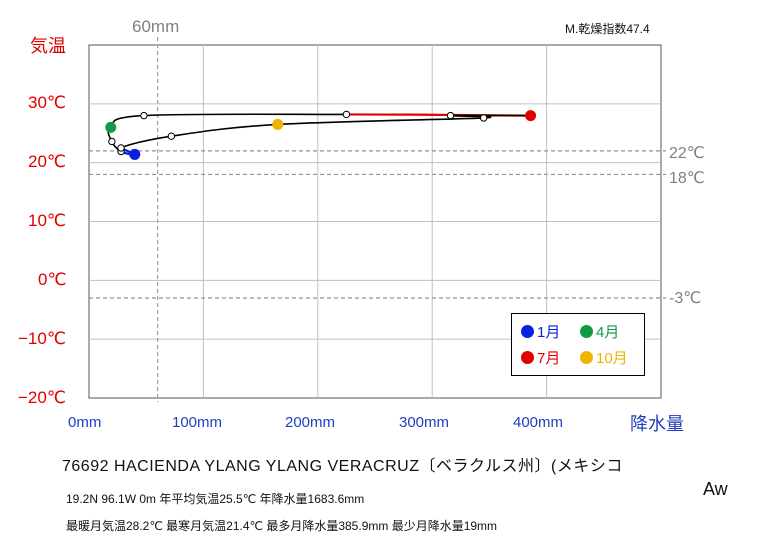 The width and height of the screenshot is (763, 545). I want to click on y-tick-label: 20℃, so click(47, 161).